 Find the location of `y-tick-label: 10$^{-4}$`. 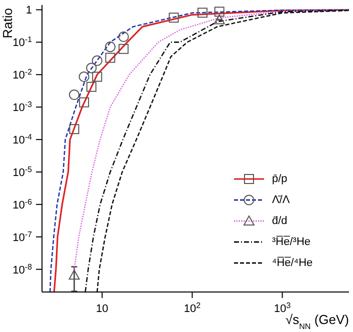

y-tick-label: 10$^{-4}$ is located at coordinates (22, 139).